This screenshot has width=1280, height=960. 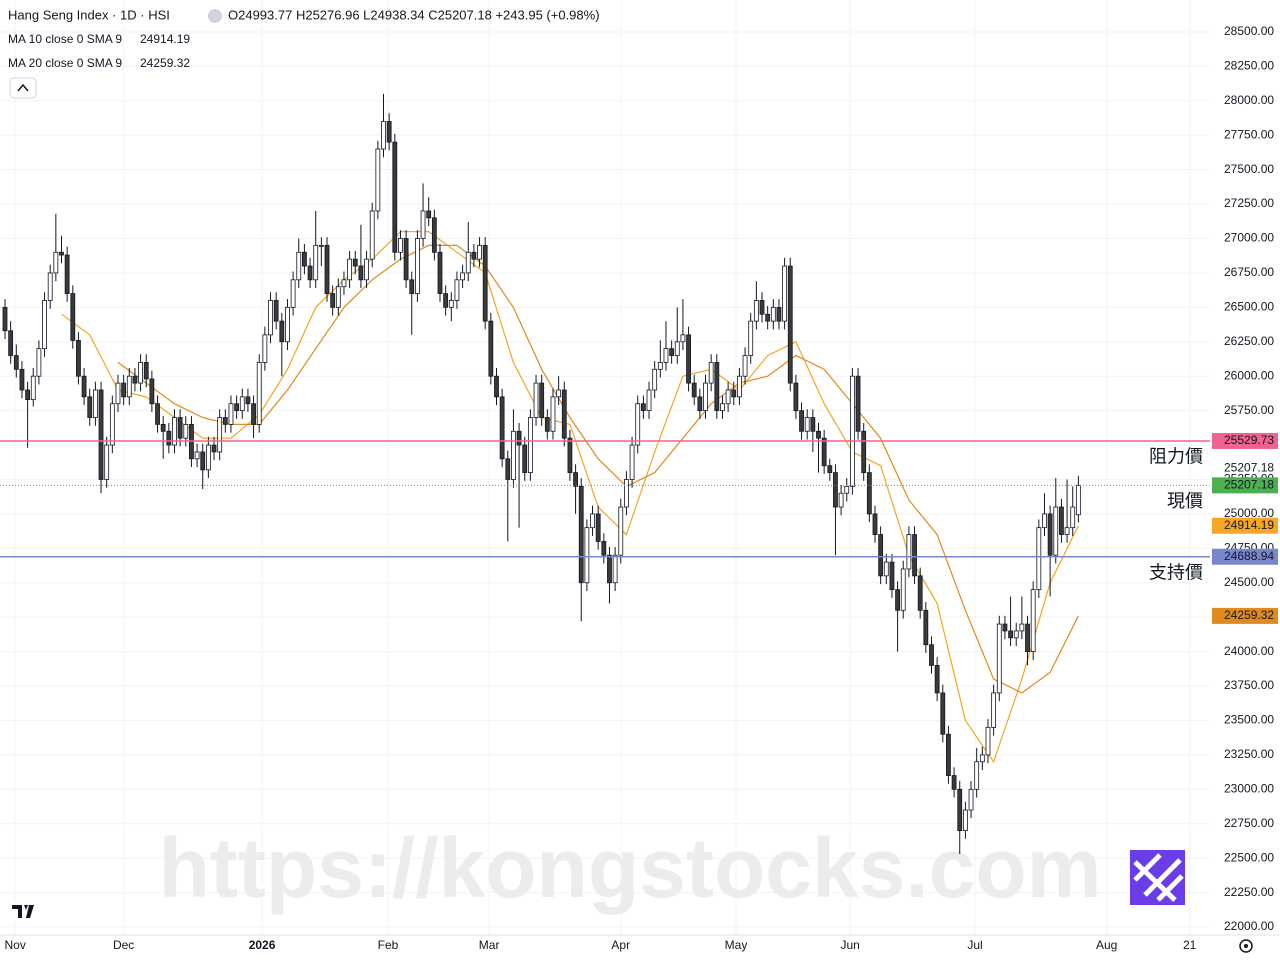 What do you see at coordinates (1249, 468) in the screenshot?
I see `last-price-label: 25207.18` at bounding box center [1249, 468].